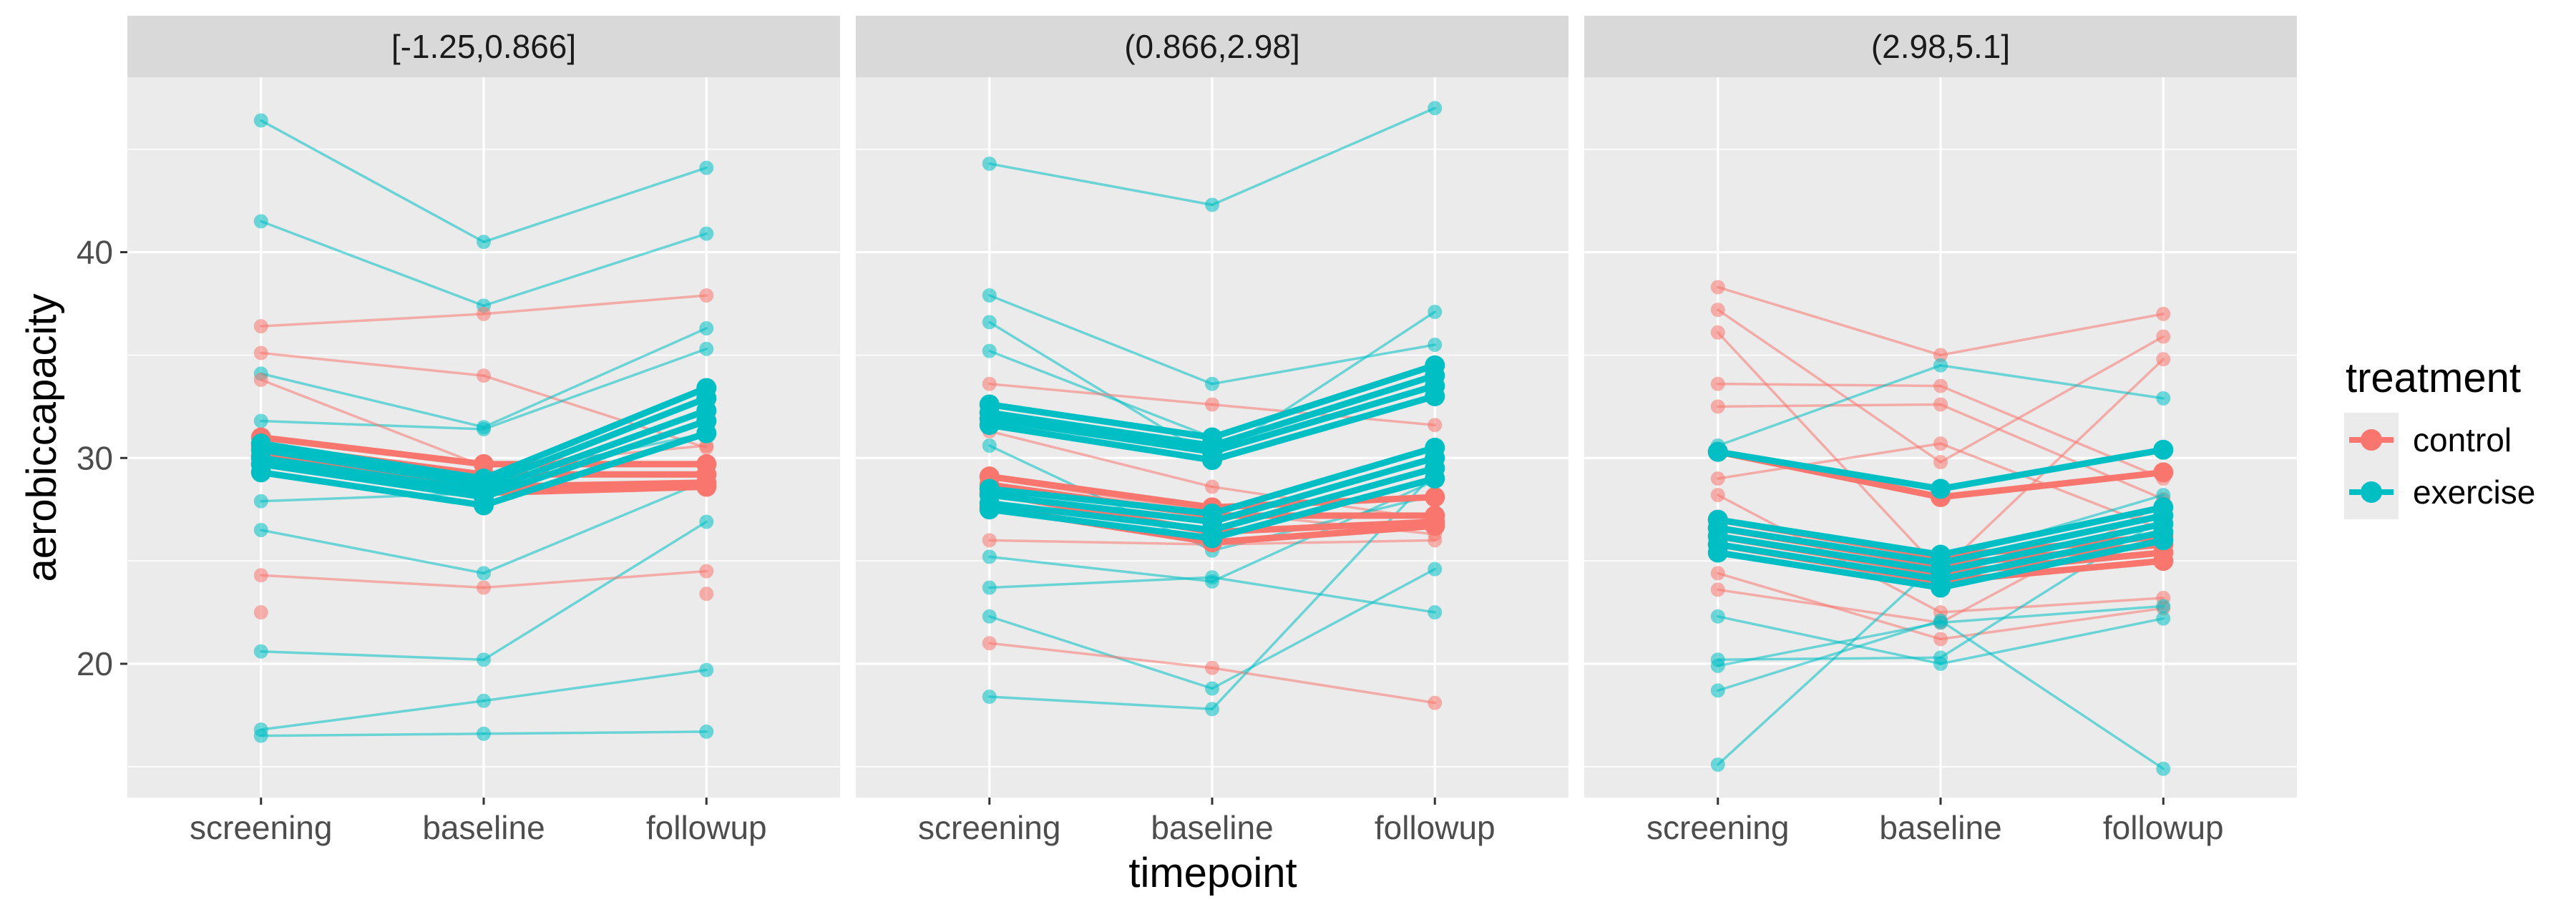 This screenshot has height=912, width=2576. Describe the element at coordinates (2439, 492) in the screenshot. I see `legend-item: exercise` at that location.